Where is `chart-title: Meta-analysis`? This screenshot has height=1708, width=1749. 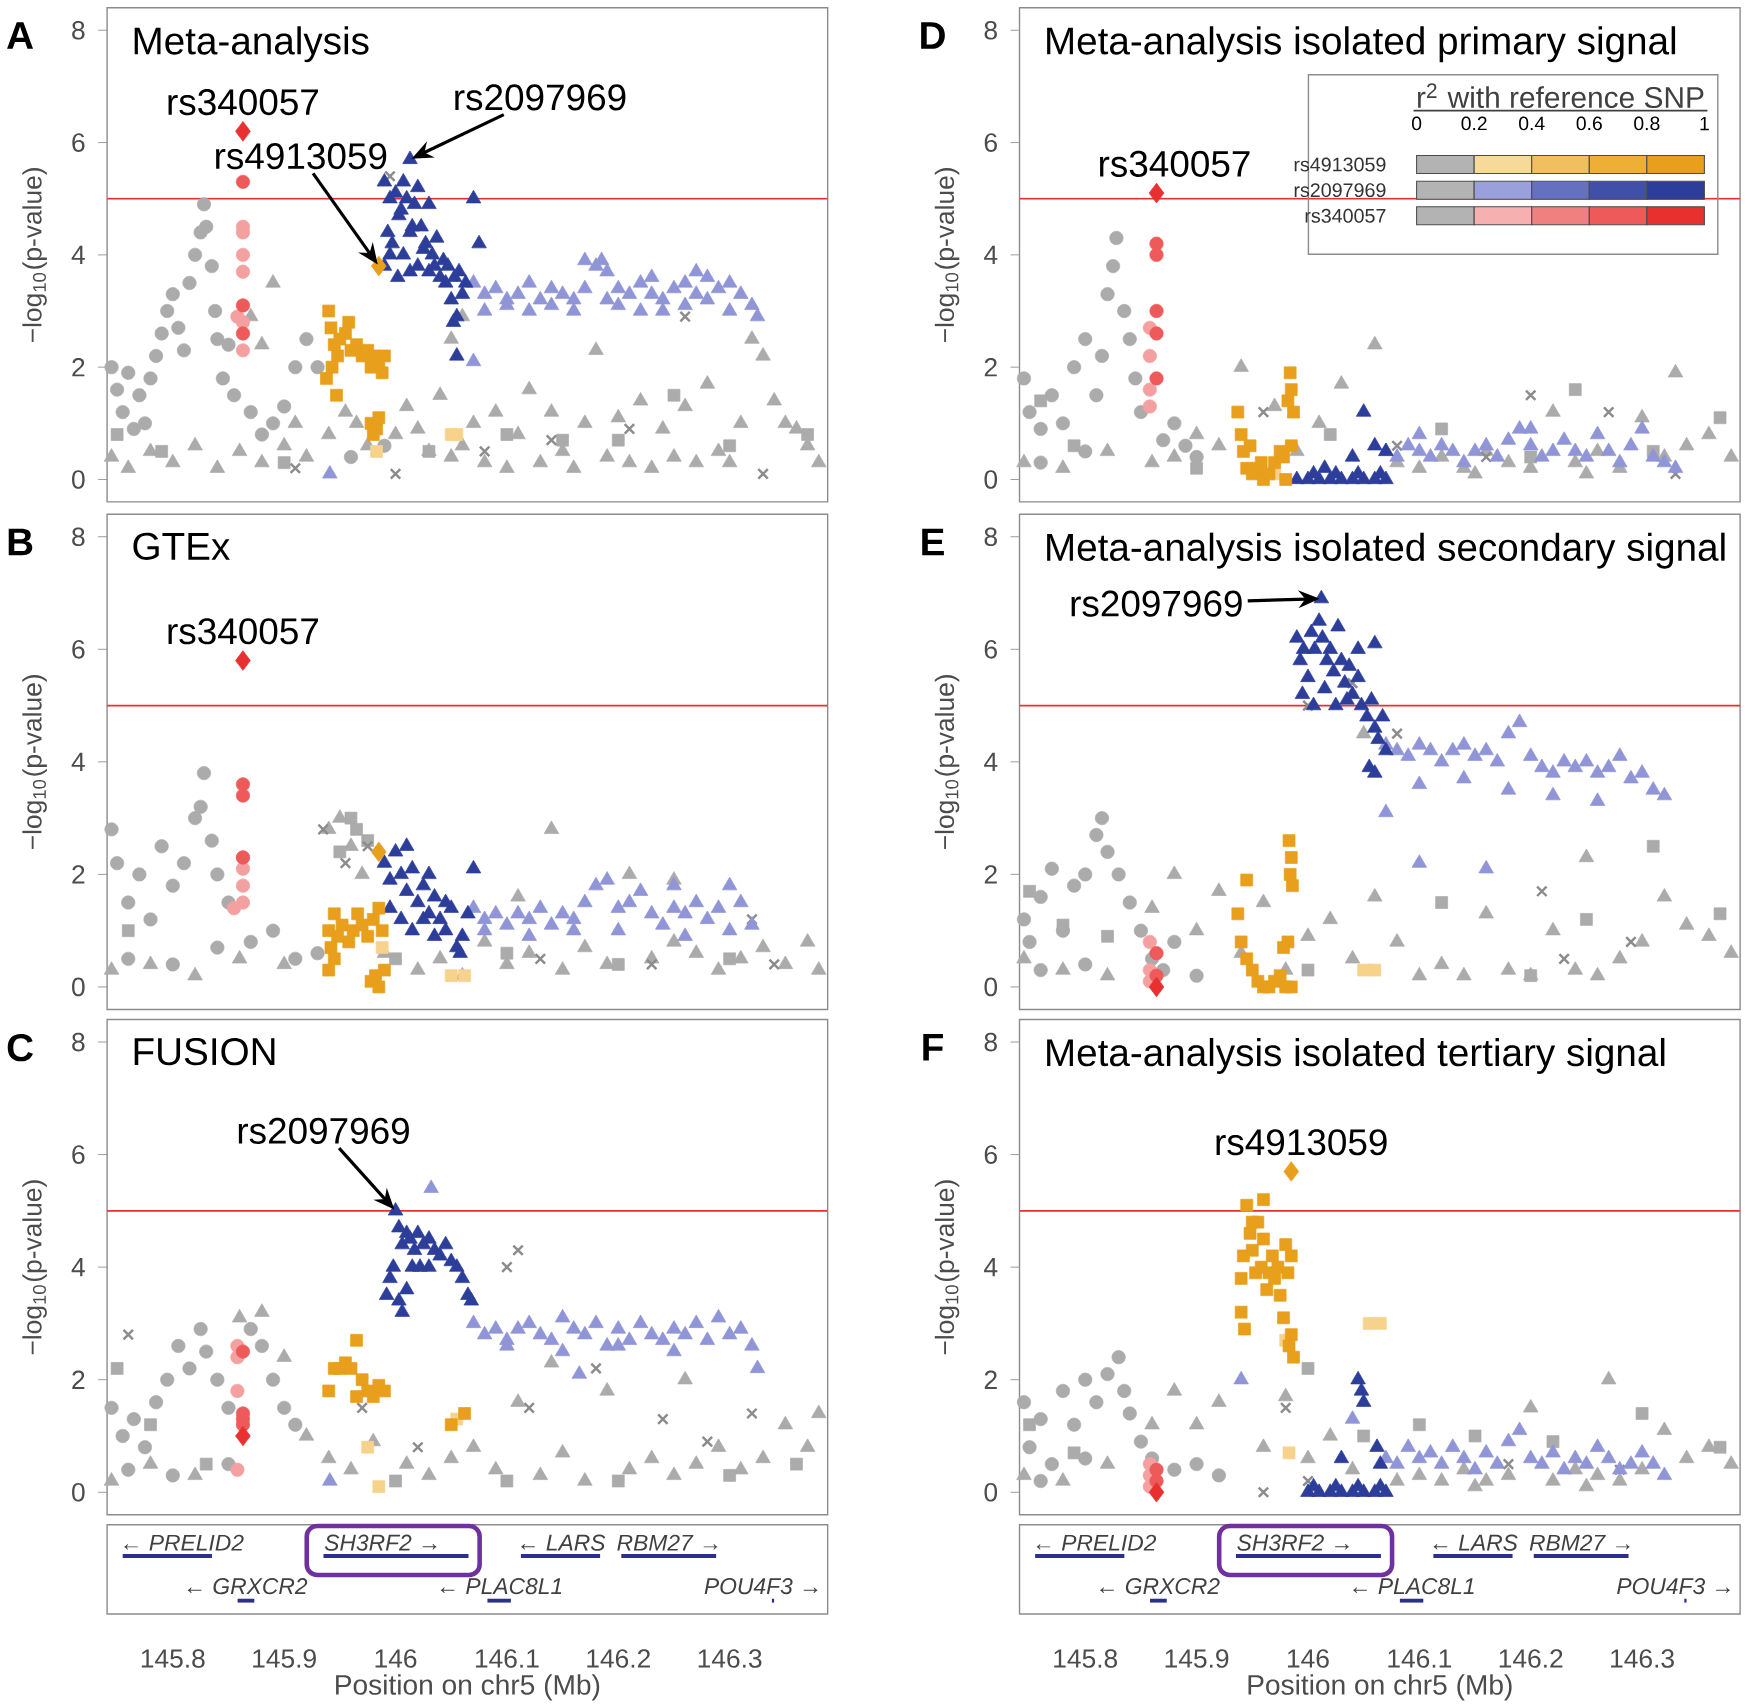
chart-title: Meta-analysis is located at coordinates (251, 44).